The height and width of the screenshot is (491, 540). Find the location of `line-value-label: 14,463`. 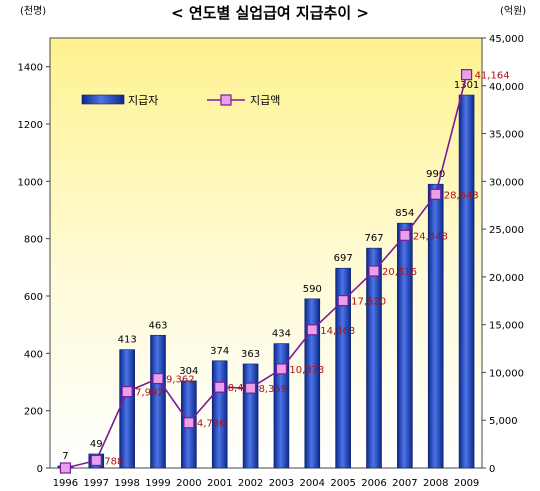

line-value-label: 14,463 is located at coordinates (337, 331).